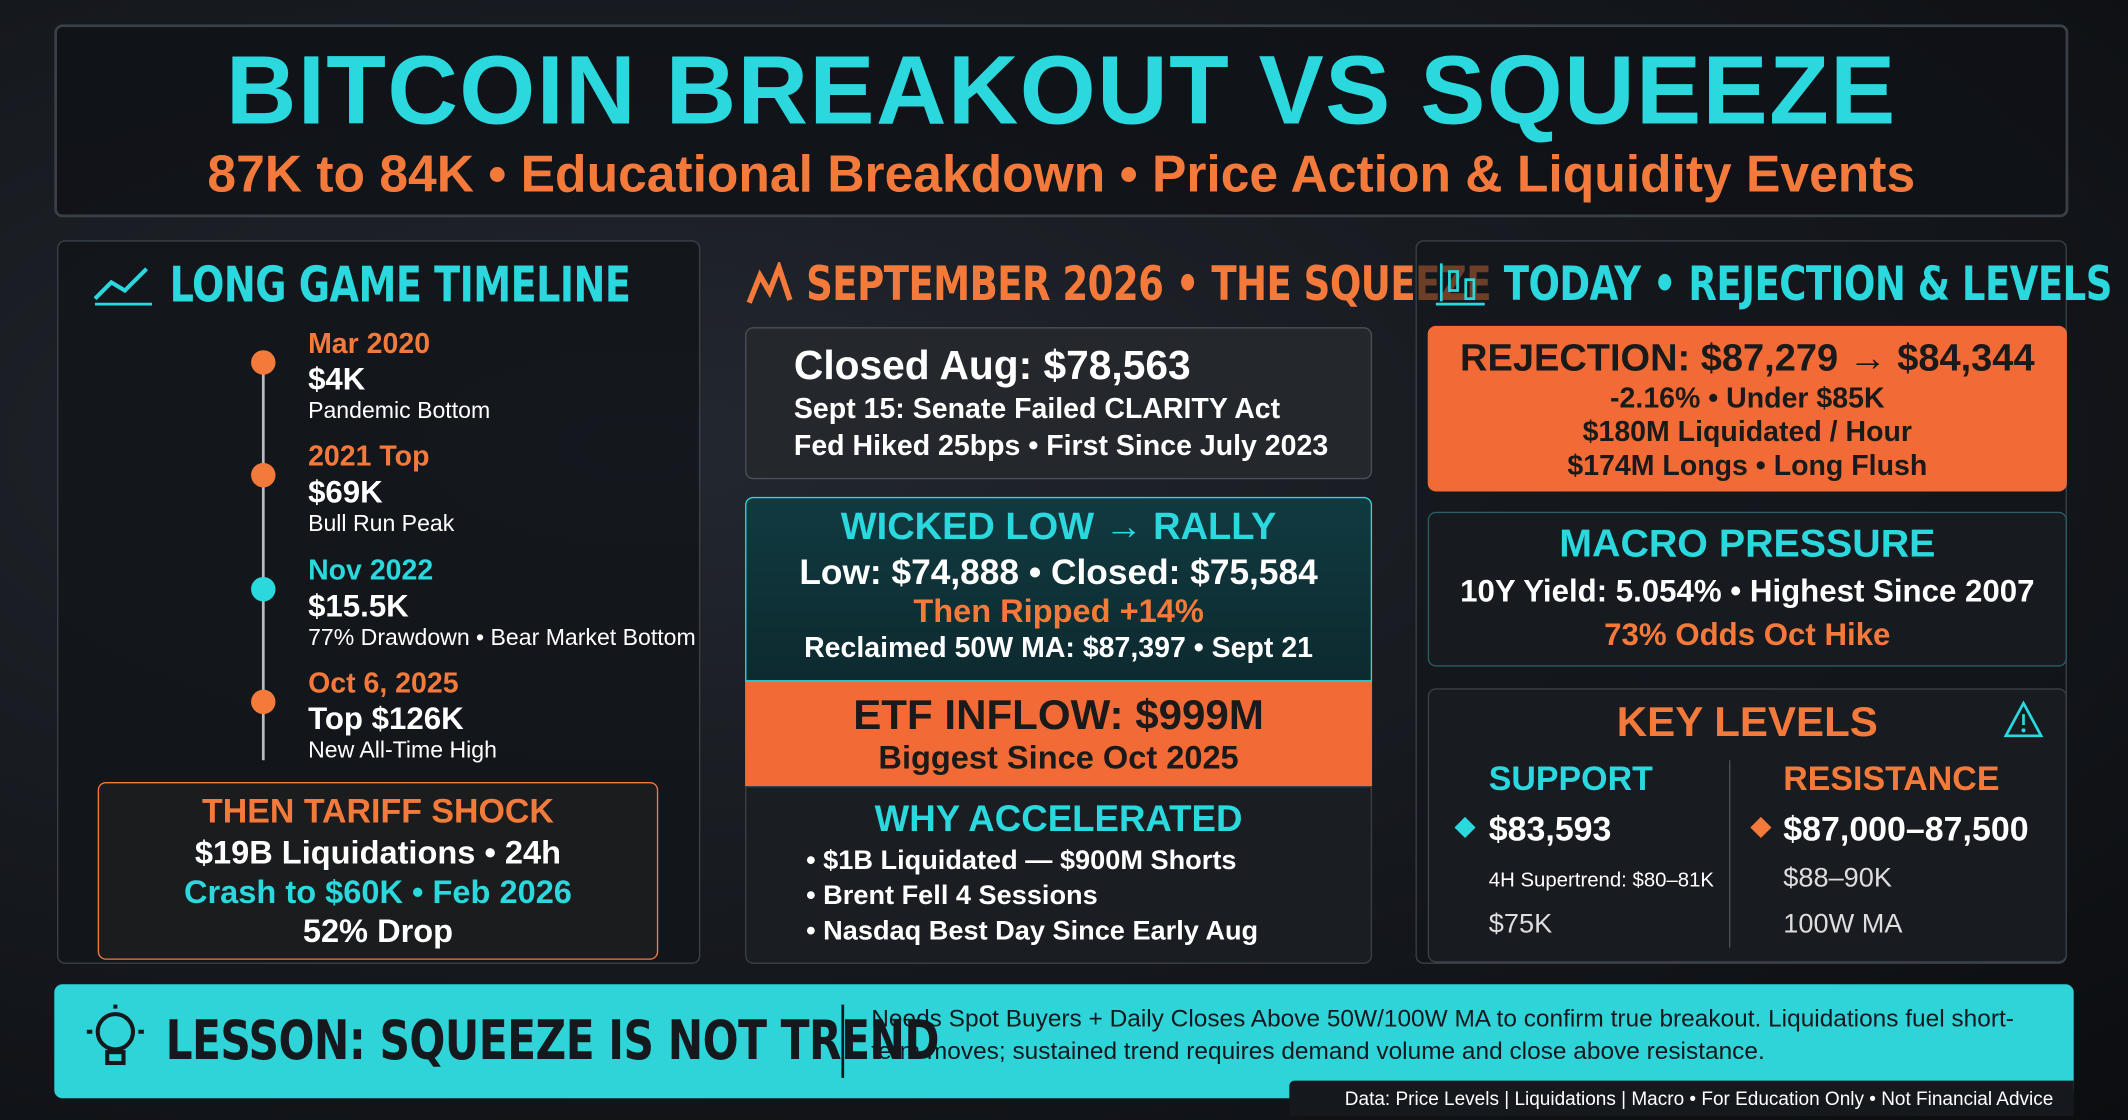 This screenshot has height=1120, width=2128. What do you see at coordinates (337, 379) in the screenshot?
I see `event-value: $4K` at bounding box center [337, 379].